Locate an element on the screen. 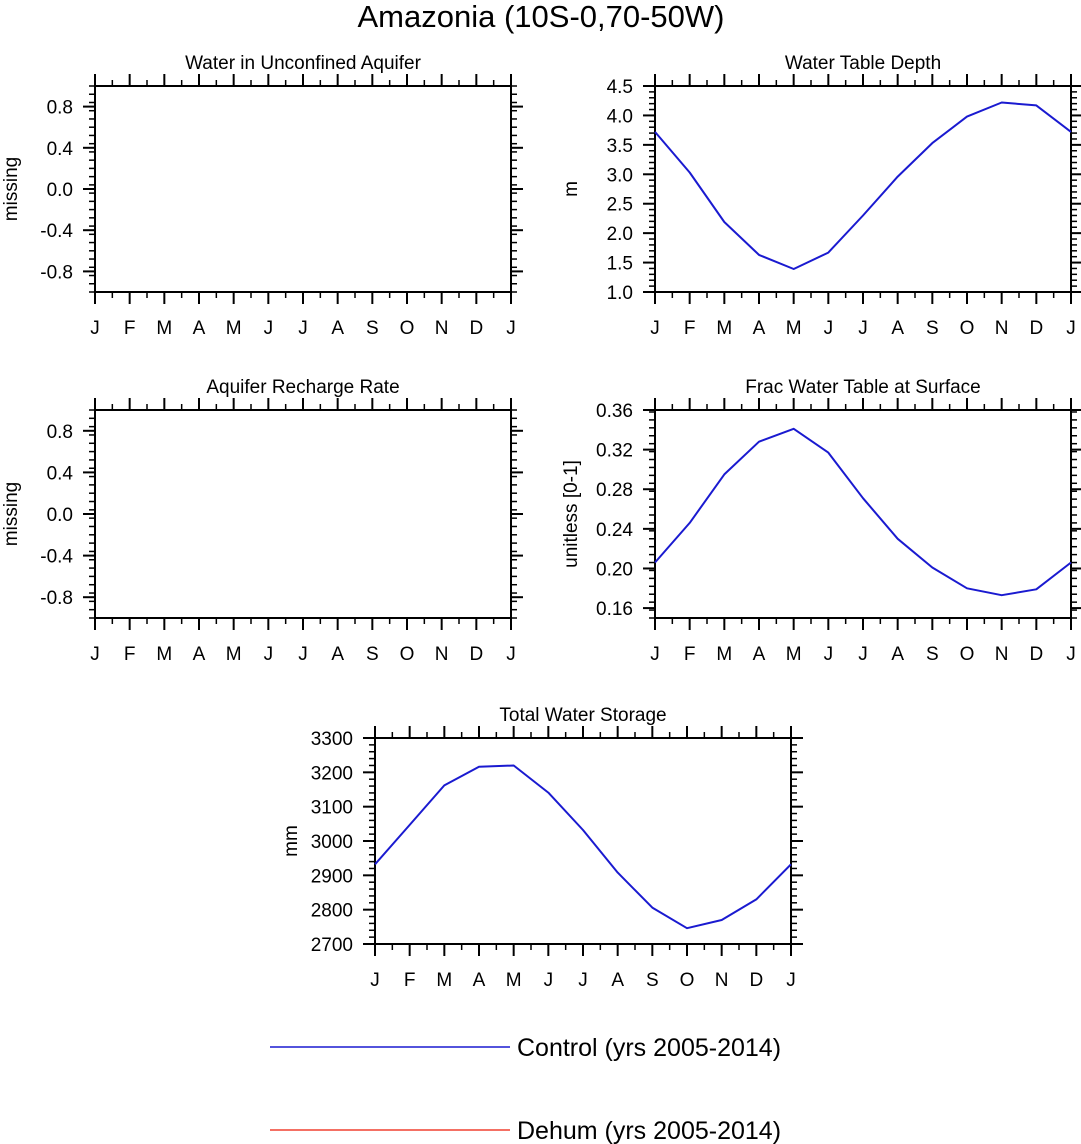 The height and width of the screenshot is (1144, 1081). y-tick-label: 4.0 is located at coordinates (620, 116).